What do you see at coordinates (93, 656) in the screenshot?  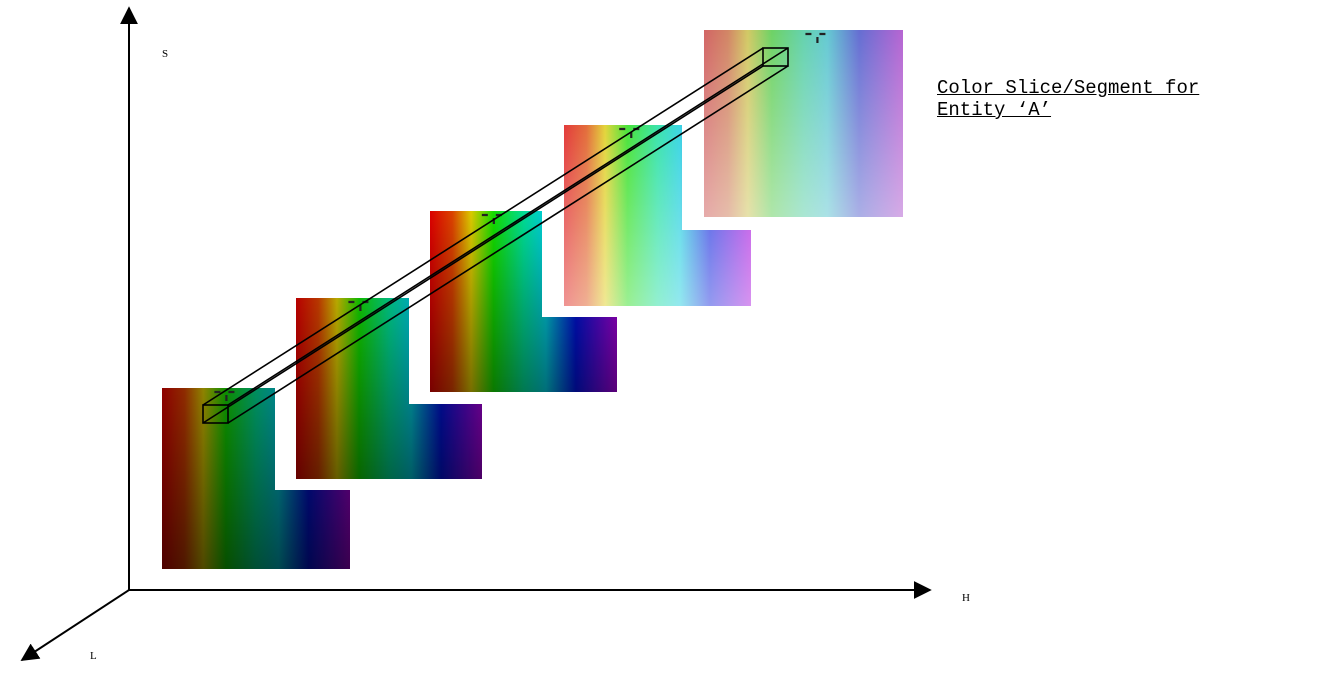 I see `l-axis-label: L` at bounding box center [93, 656].